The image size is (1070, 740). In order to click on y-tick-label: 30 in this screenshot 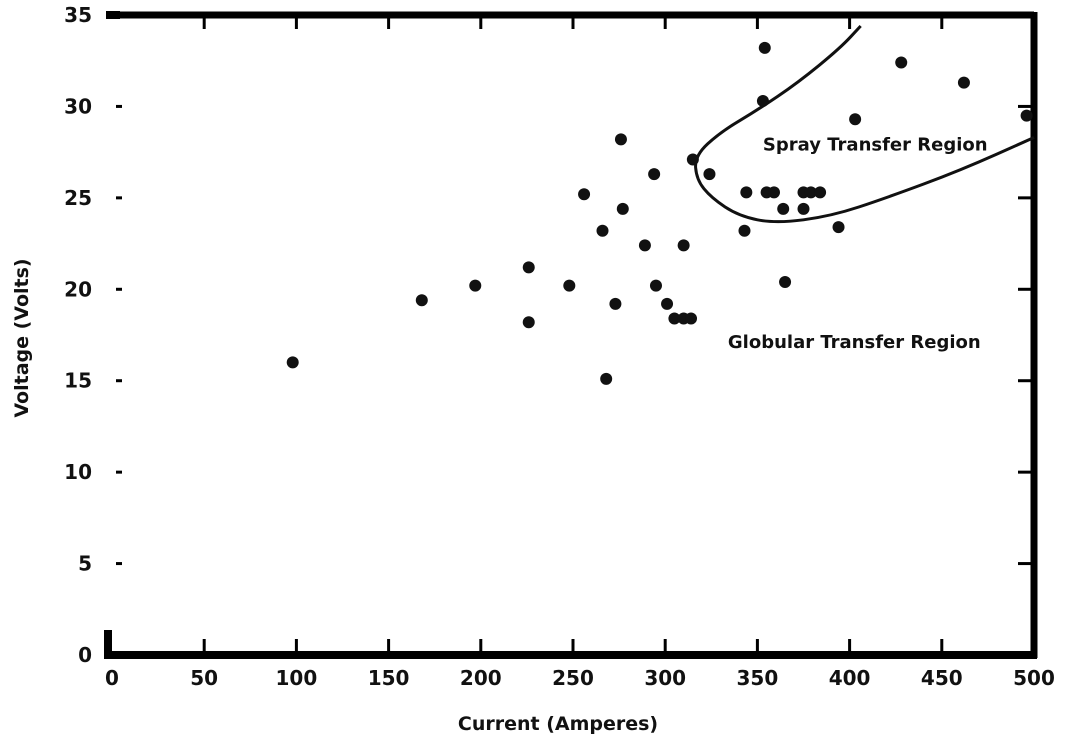, I will do `click(78, 106)`.